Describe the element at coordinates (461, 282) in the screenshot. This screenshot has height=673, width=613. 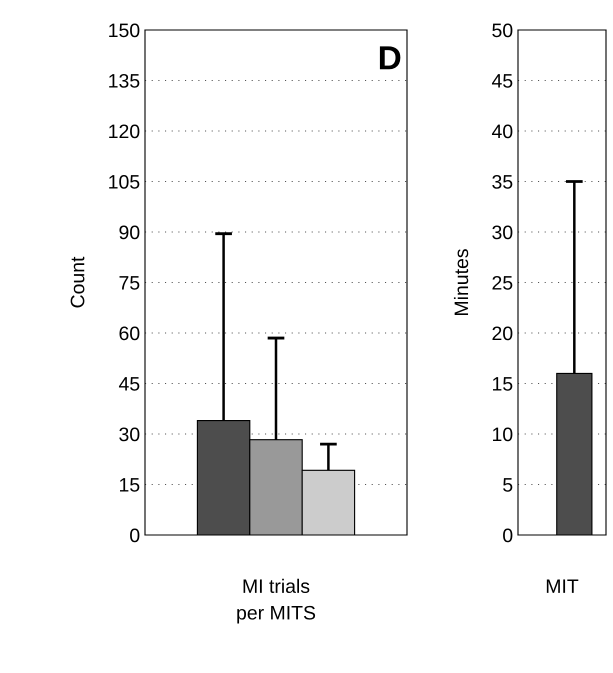
I see `y-axis-title: Minutes` at that location.